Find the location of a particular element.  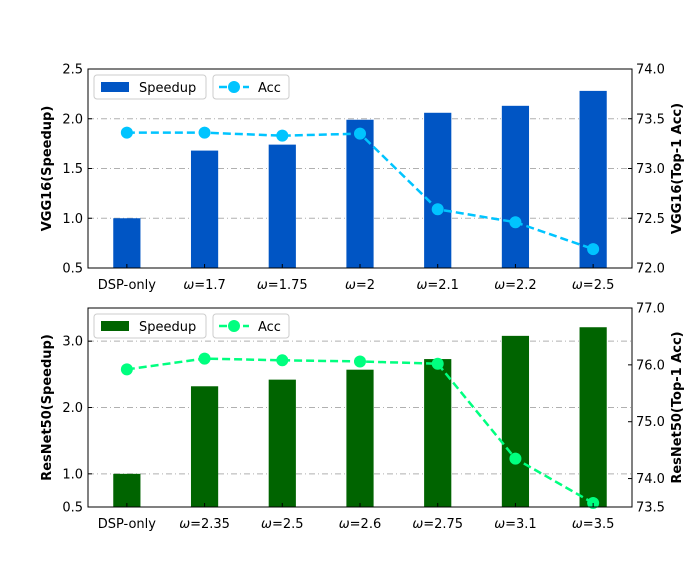

left-tick-label: 1.5 is located at coordinates (72, 169).